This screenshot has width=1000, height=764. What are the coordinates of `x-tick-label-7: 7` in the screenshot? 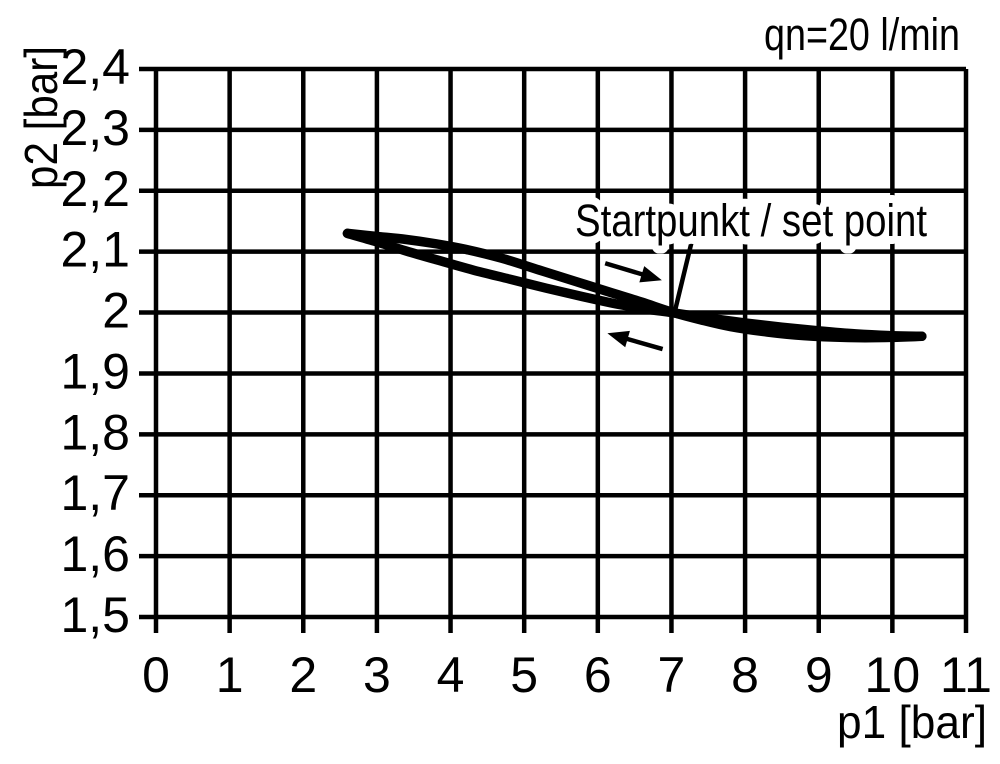 It's located at (672, 675).